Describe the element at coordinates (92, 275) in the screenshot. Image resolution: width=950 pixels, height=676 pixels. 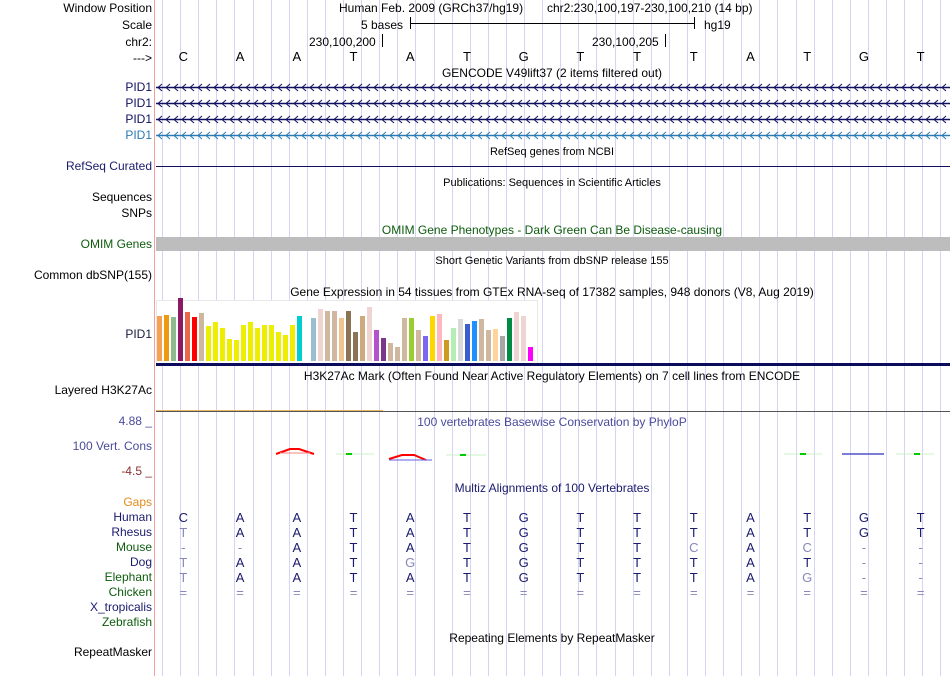
I see `dbsnp-track-label: Common dbSNP(155)` at that location.